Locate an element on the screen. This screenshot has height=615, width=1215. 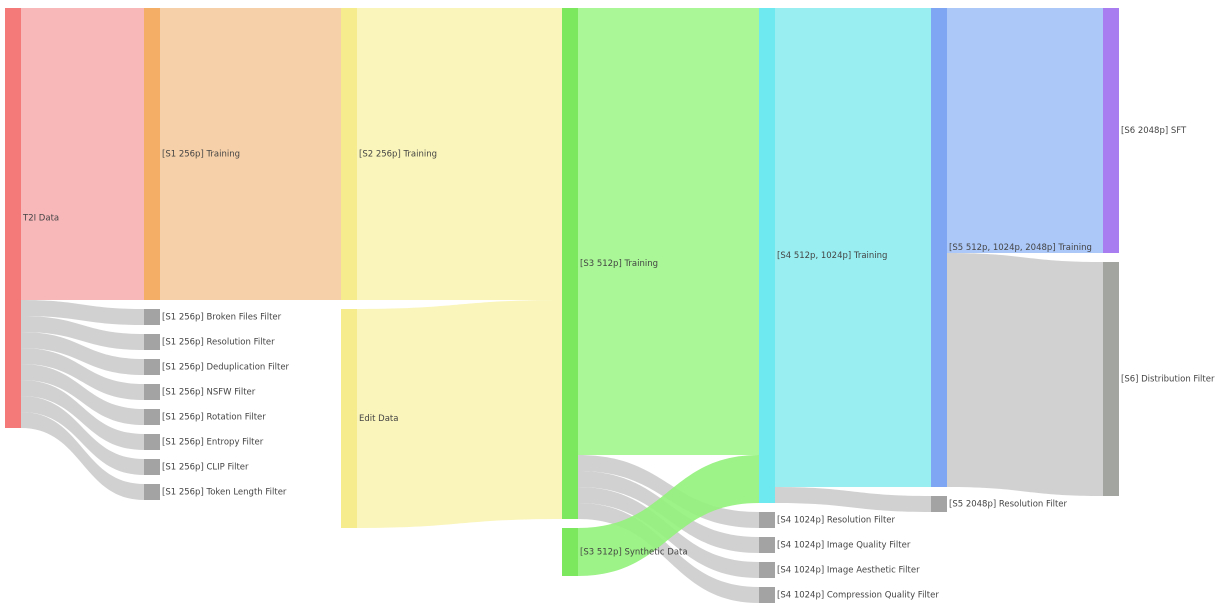
node-label: [S6 2048p] SFT is located at coordinates (1154, 131).